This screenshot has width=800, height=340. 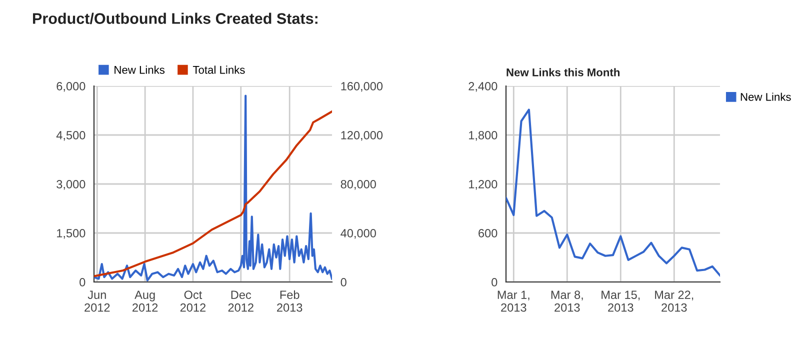 I want to click on y-tick-label: 3,000, so click(x=71, y=185).